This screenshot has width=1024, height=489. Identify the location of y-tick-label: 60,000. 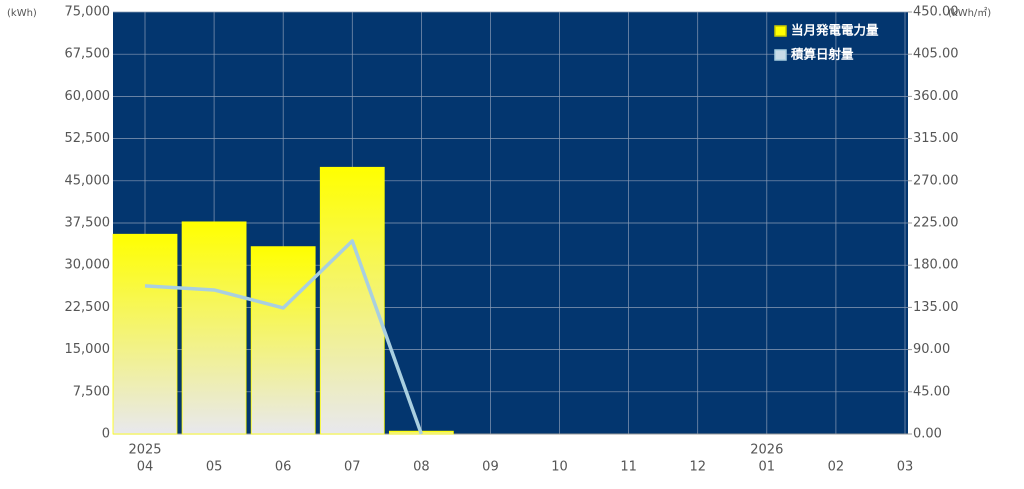
(88, 96).